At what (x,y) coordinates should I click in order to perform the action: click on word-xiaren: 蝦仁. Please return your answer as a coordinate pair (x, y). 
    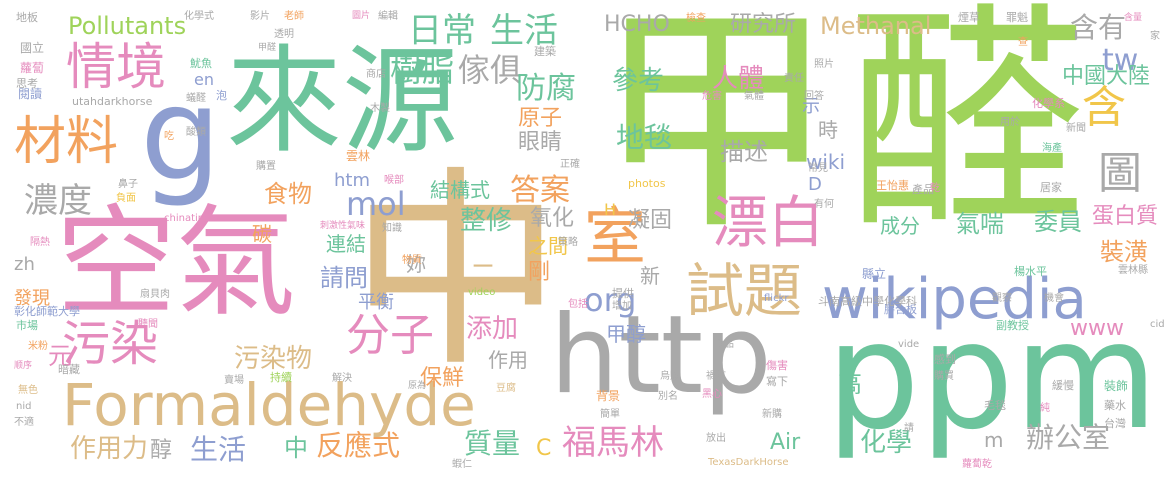
    Looking at the image, I should click on (462, 464).